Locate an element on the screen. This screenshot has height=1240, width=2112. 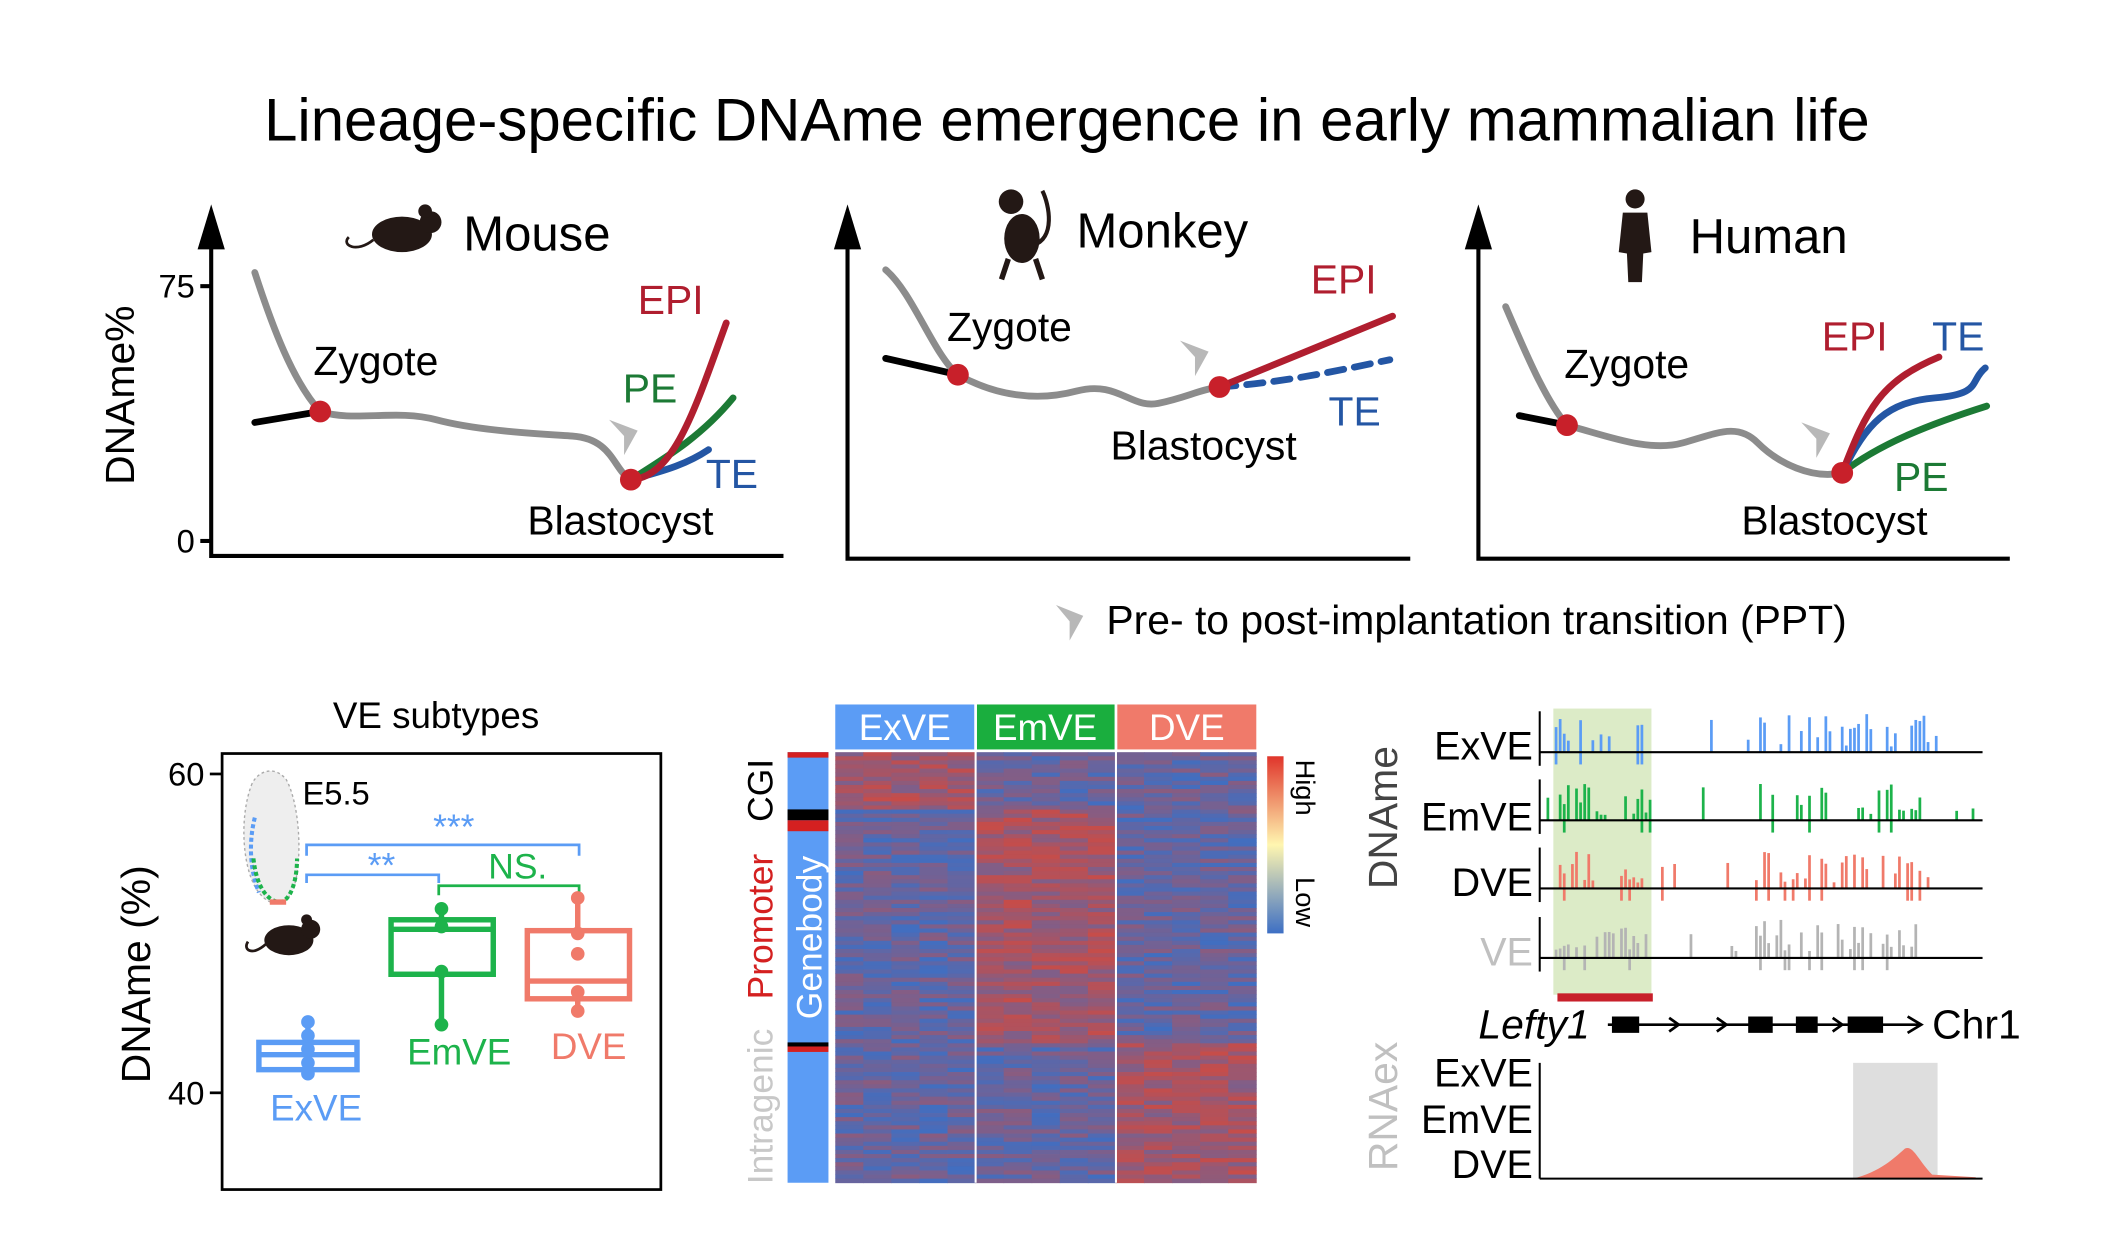
sig-bracket is located at coordinates (373, 878).